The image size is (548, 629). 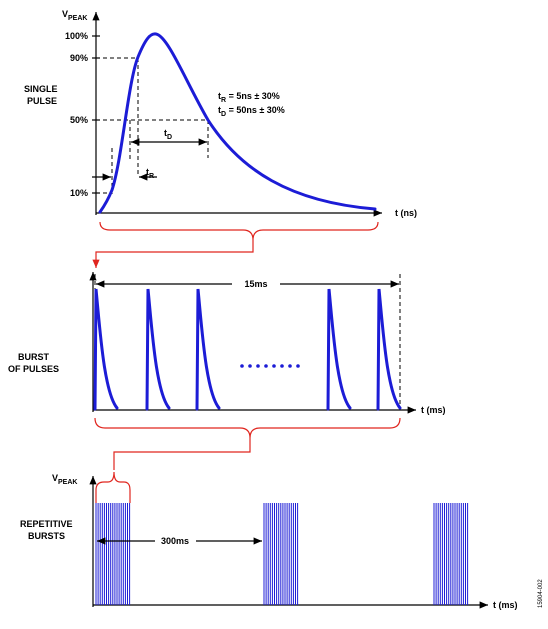 What do you see at coordinates (79, 58) in the screenshot?
I see `level-label: 90%` at bounding box center [79, 58].